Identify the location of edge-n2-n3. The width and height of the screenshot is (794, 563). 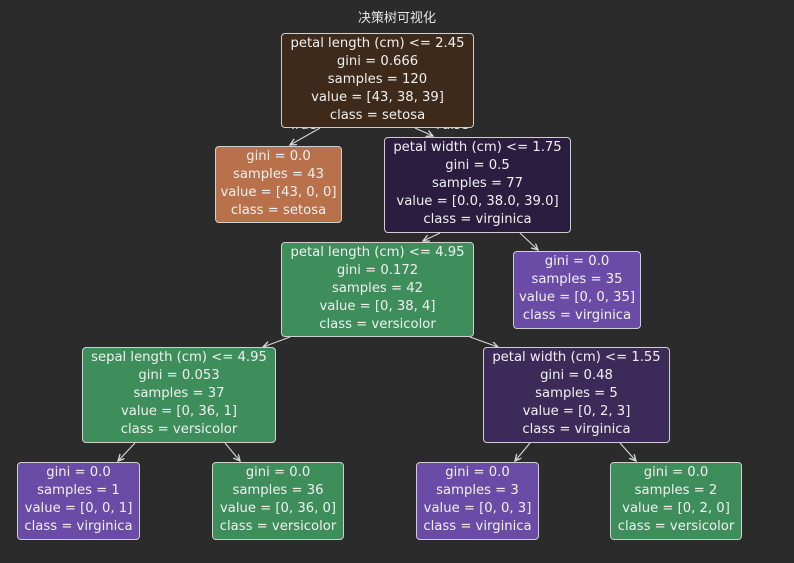
(432, 236).